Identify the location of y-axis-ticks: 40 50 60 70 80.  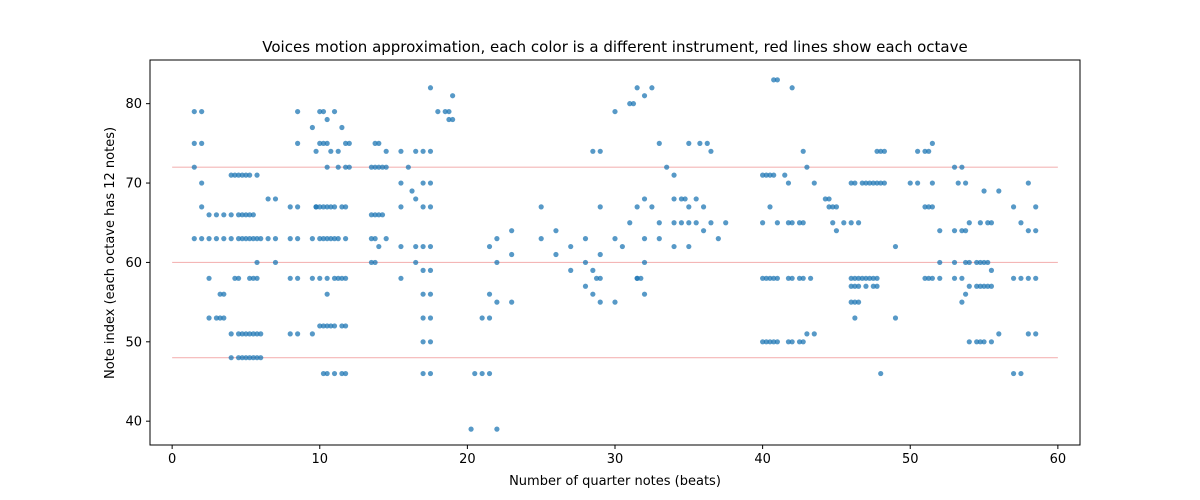
(137, 263).